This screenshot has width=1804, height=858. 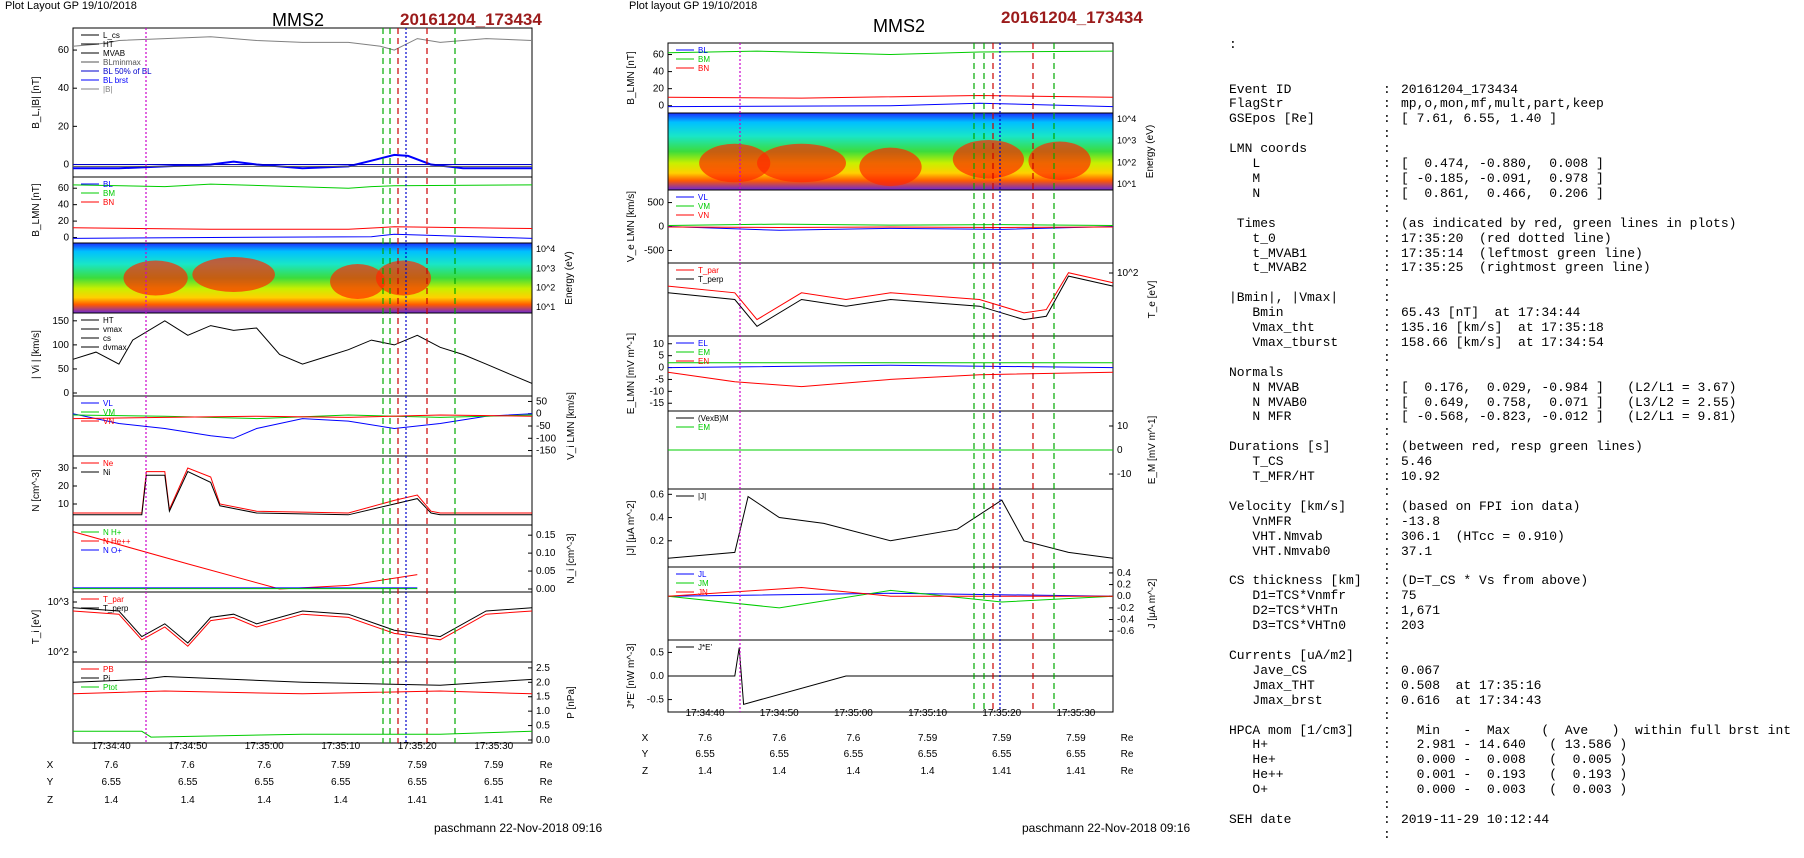 I want to click on right-time-tick-label: 17:35:10, so click(x=927, y=713).